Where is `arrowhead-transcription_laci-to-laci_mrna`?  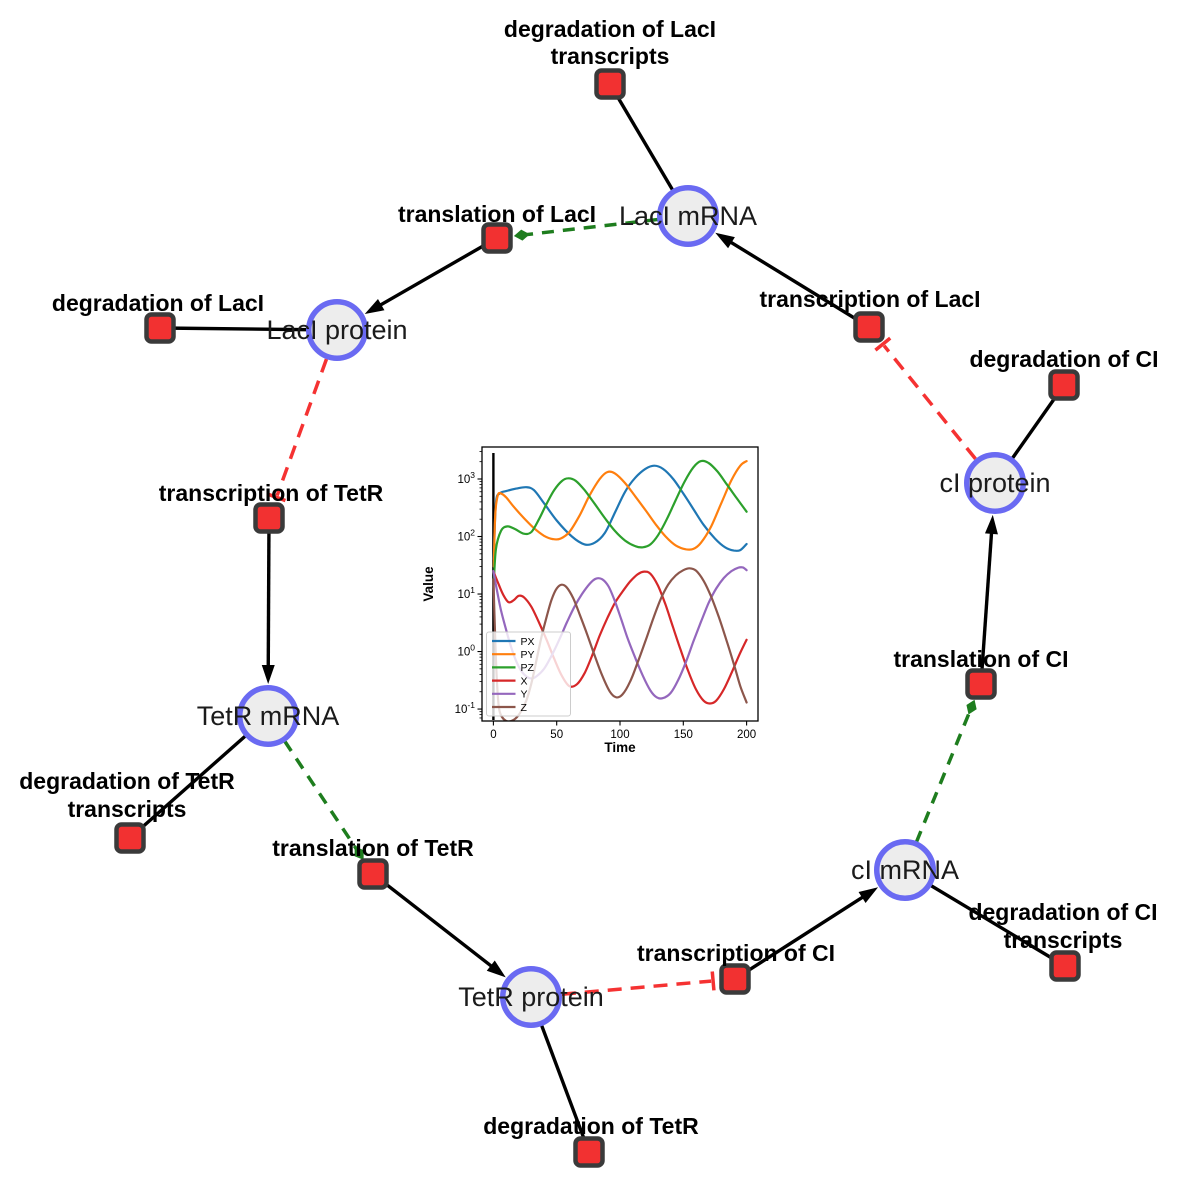 arrowhead-transcription_laci-to-laci_mrna is located at coordinates (725, 240).